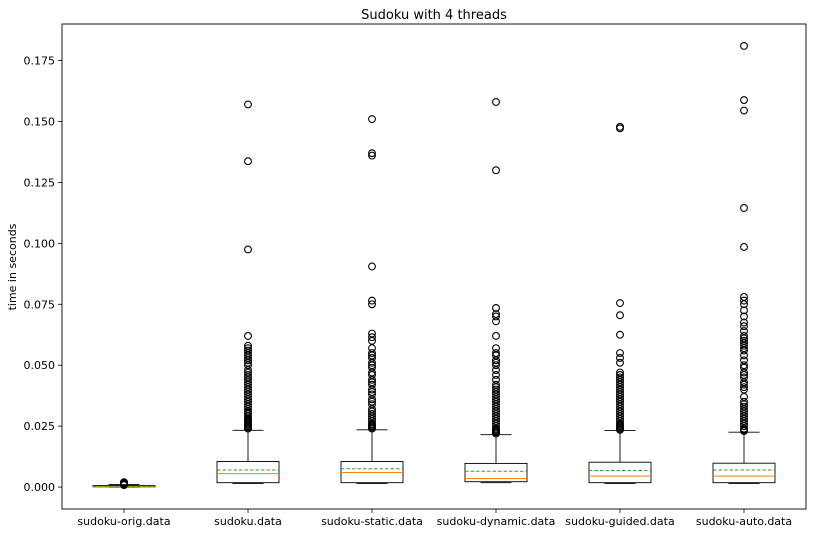  I want to click on y-tick-label: 0.025, so click(40, 426).